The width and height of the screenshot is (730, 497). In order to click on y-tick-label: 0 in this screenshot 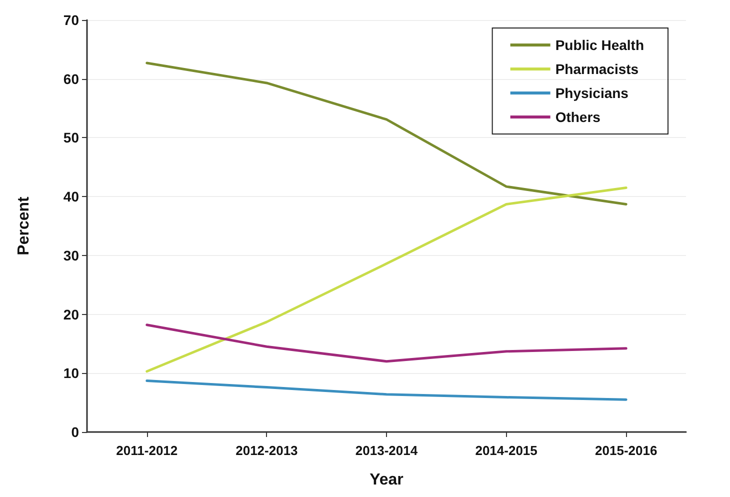, I will do `click(75, 432)`.